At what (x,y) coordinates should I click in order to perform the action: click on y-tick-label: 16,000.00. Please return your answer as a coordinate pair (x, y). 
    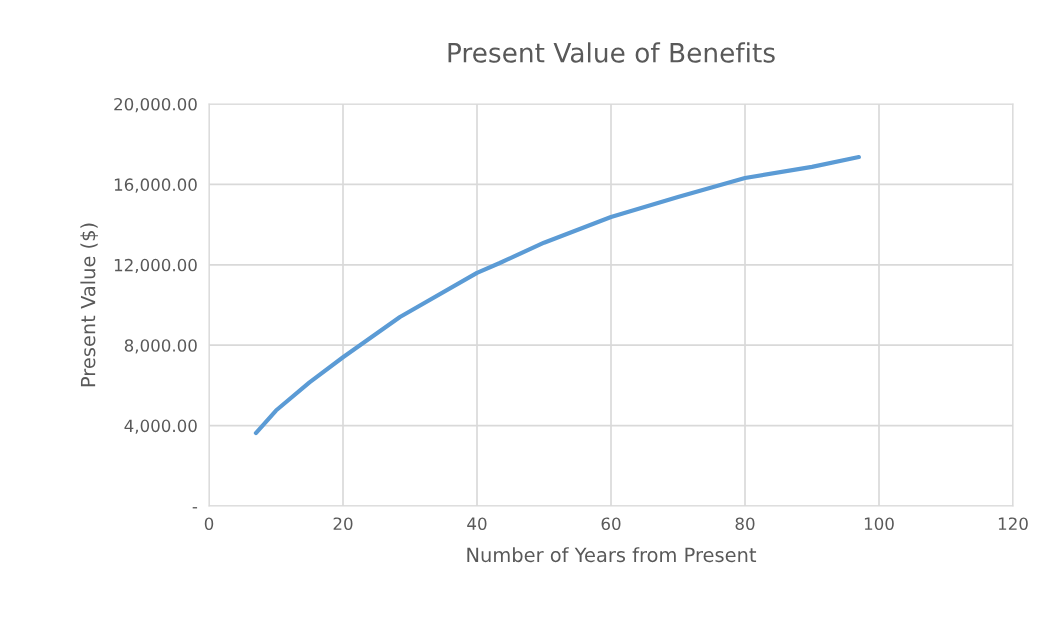
    Looking at the image, I should click on (155, 185).